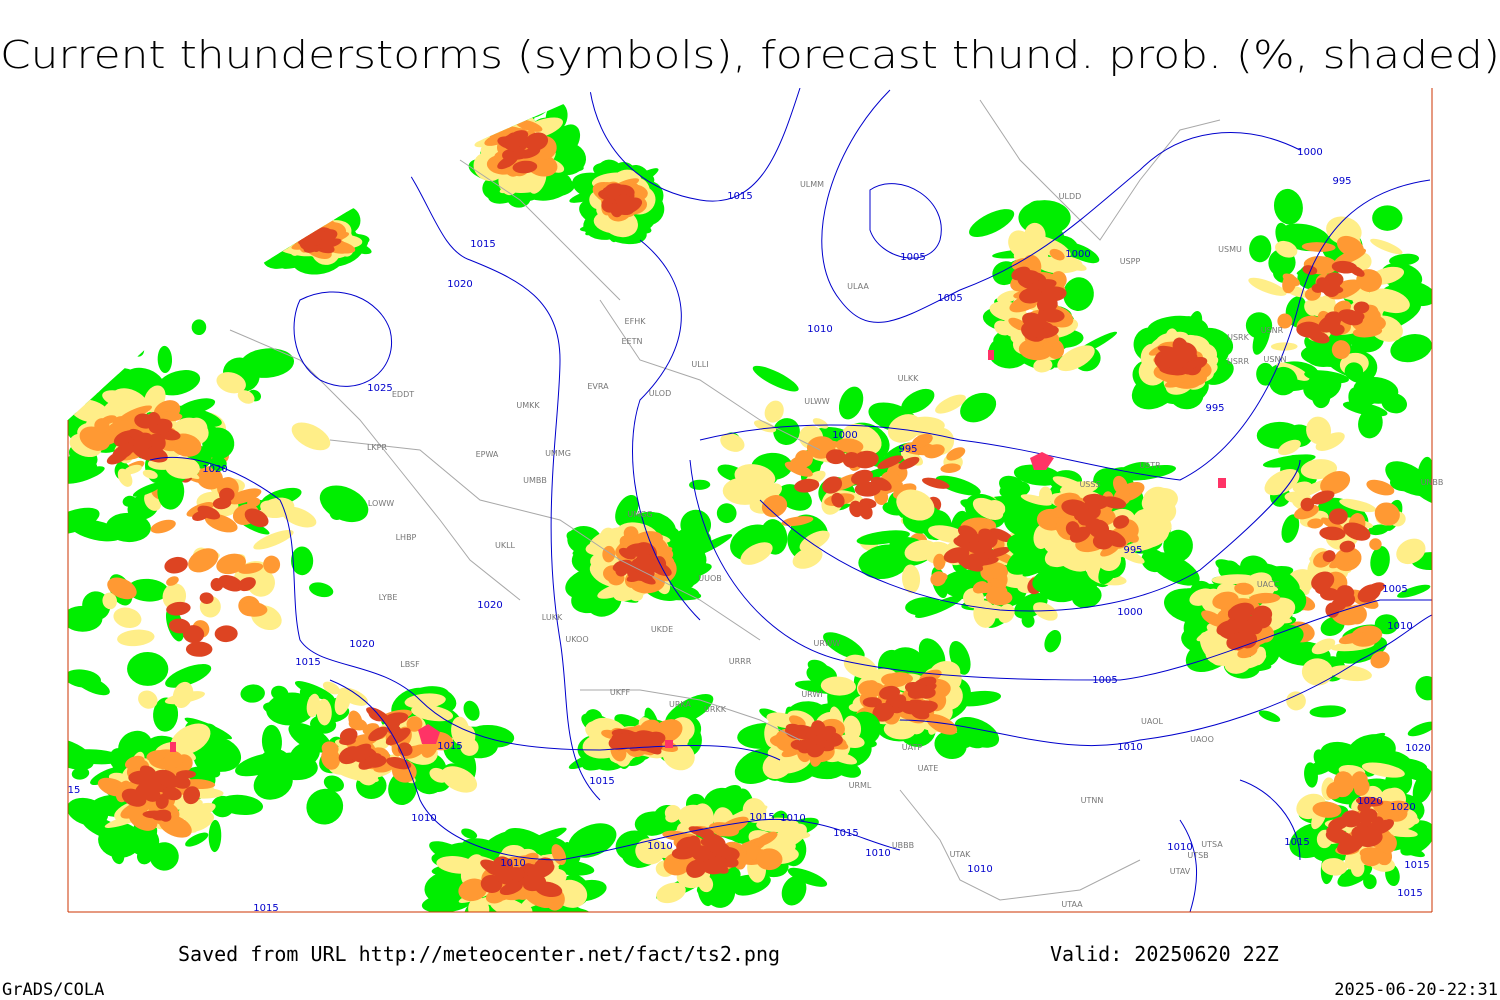  Describe the element at coordinates (173, 747) in the screenshot. I see `storm-symbol` at that location.